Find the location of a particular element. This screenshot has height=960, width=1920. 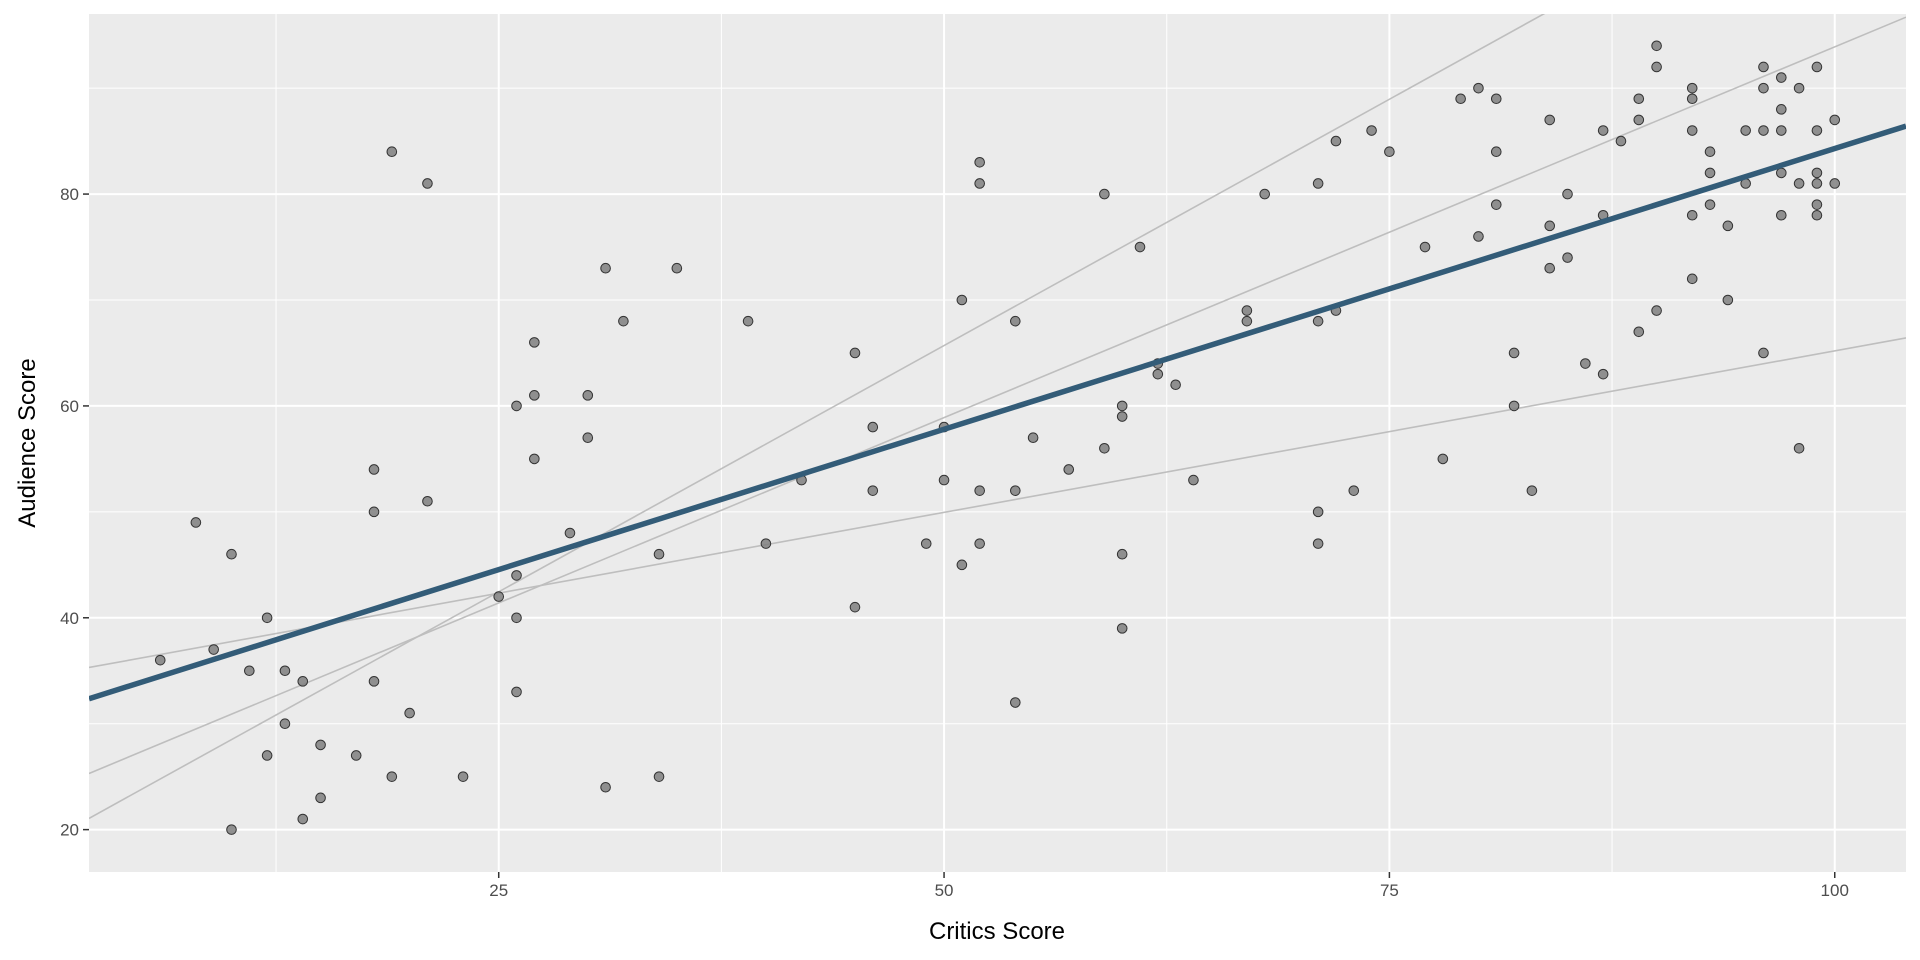

y-tick-label: 60 is located at coordinates (69, 406).